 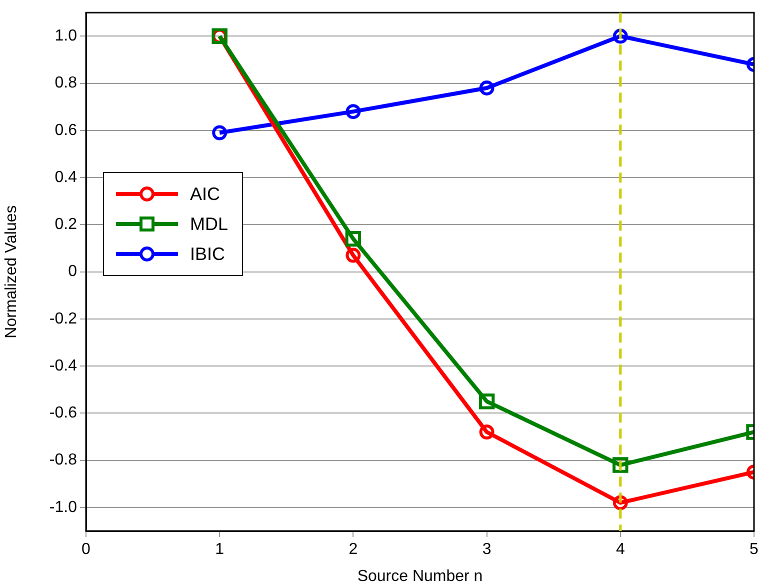 What do you see at coordinates (487, 549) in the screenshot?
I see `x-tick-label: 3` at bounding box center [487, 549].